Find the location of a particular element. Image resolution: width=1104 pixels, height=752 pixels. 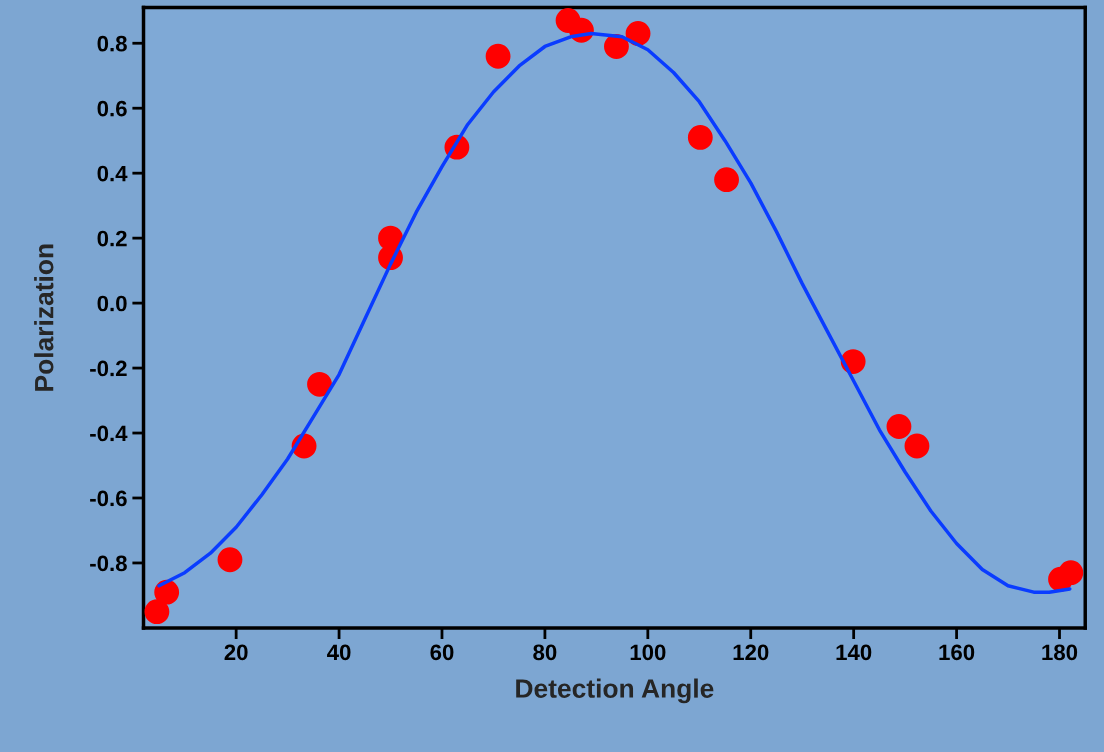

x-tick-label: 100 is located at coordinates (648, 652).